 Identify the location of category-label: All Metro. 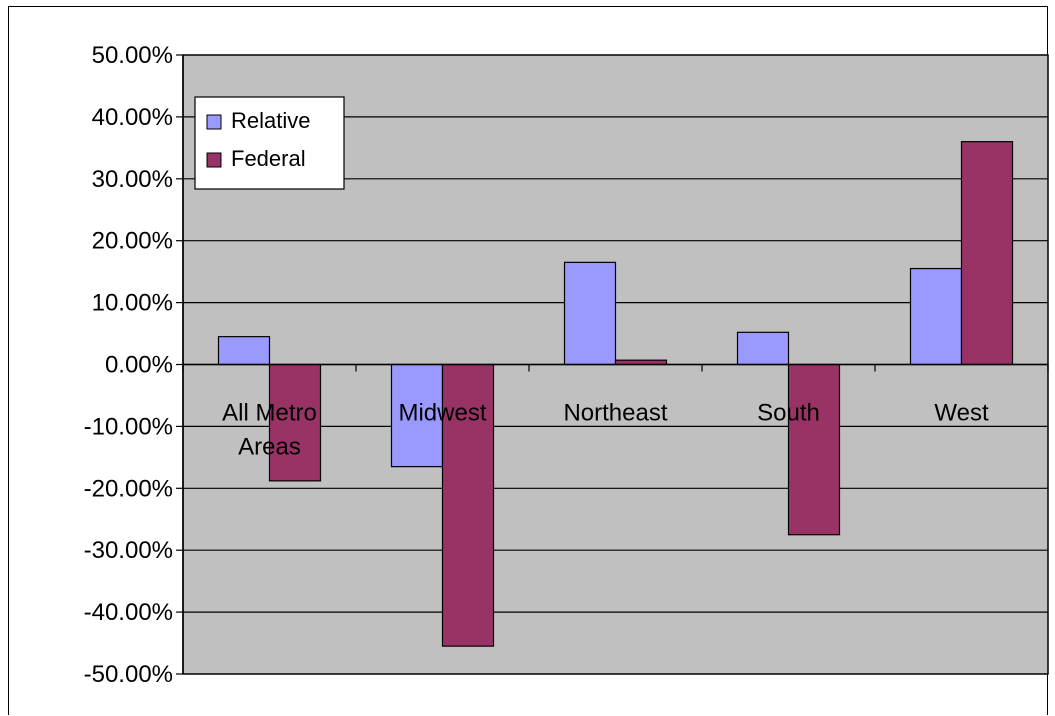
(269, 413).